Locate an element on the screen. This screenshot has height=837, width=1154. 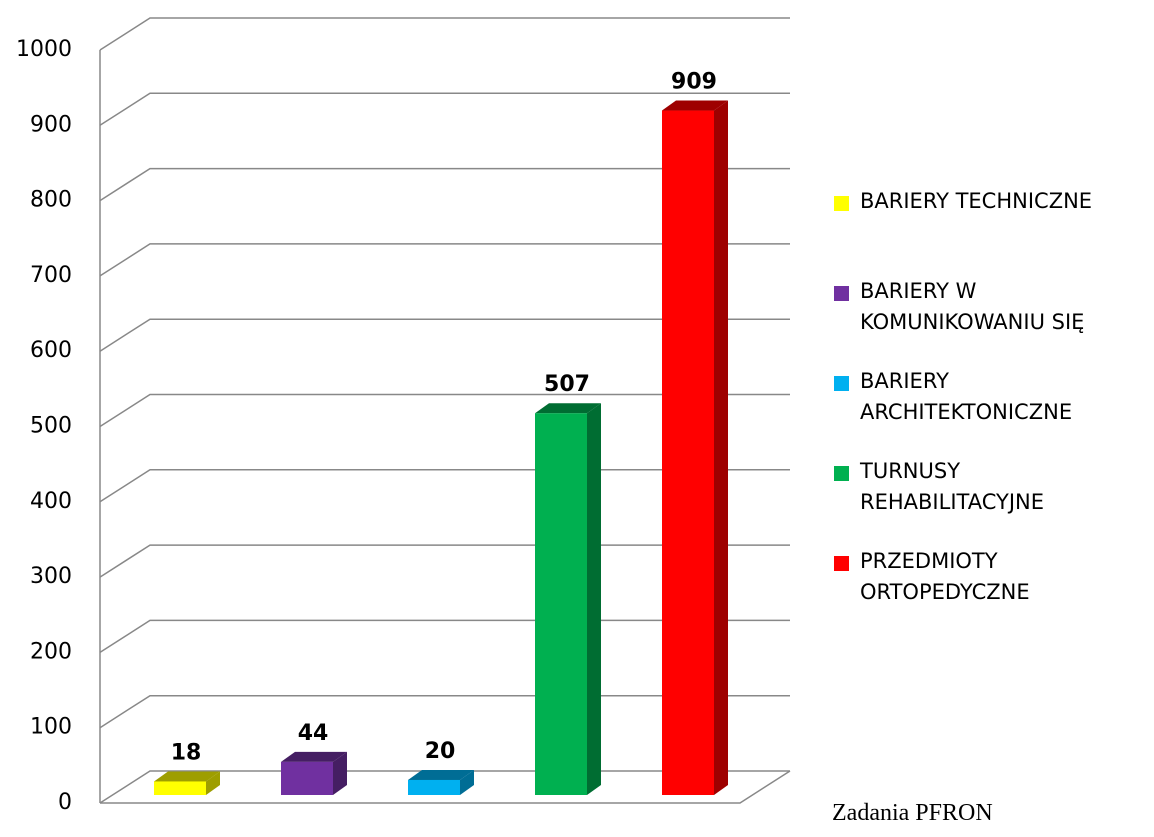
legend-label: BARIERY W KOMUNIKOWANIU SIĘ is located at coordinates (972, 306).